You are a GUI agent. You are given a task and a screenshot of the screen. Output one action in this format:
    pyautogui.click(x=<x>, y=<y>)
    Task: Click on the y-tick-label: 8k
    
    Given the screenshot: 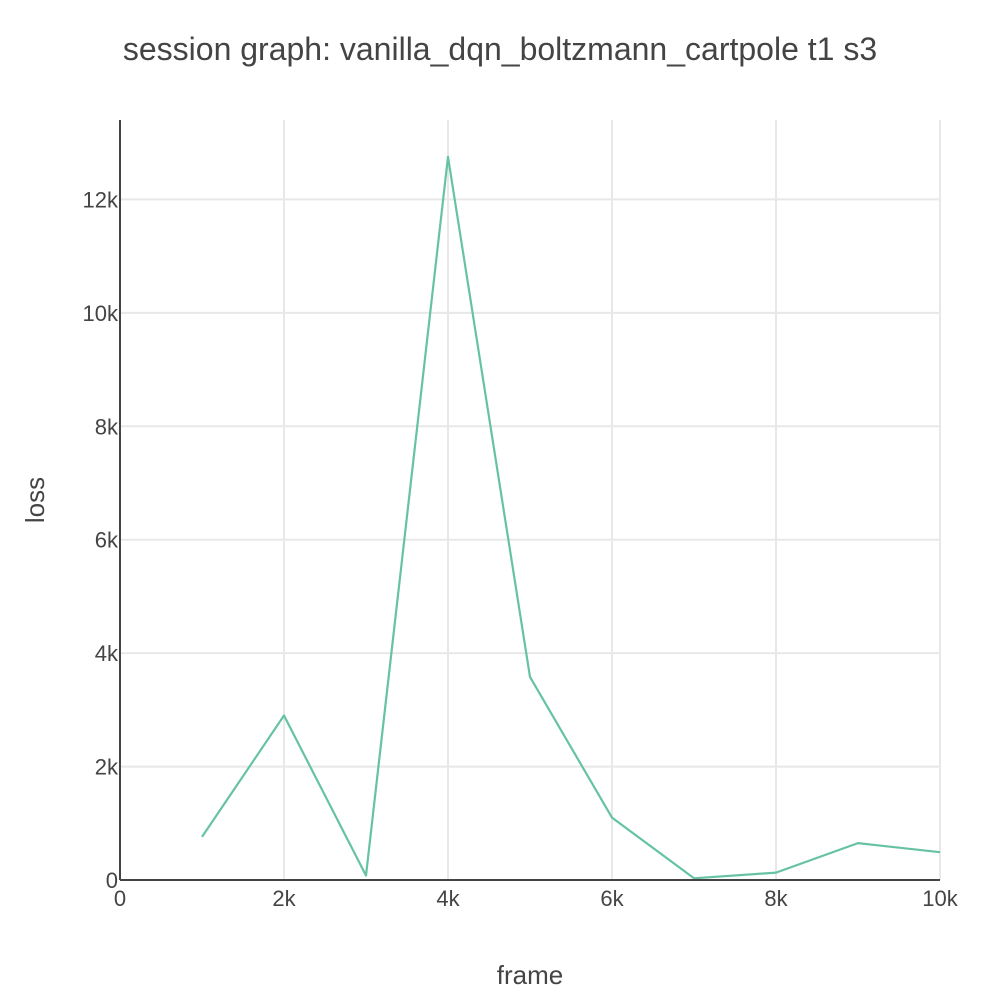 What is the action you would take?
    pyautogui.click(x=107, y=426)
    